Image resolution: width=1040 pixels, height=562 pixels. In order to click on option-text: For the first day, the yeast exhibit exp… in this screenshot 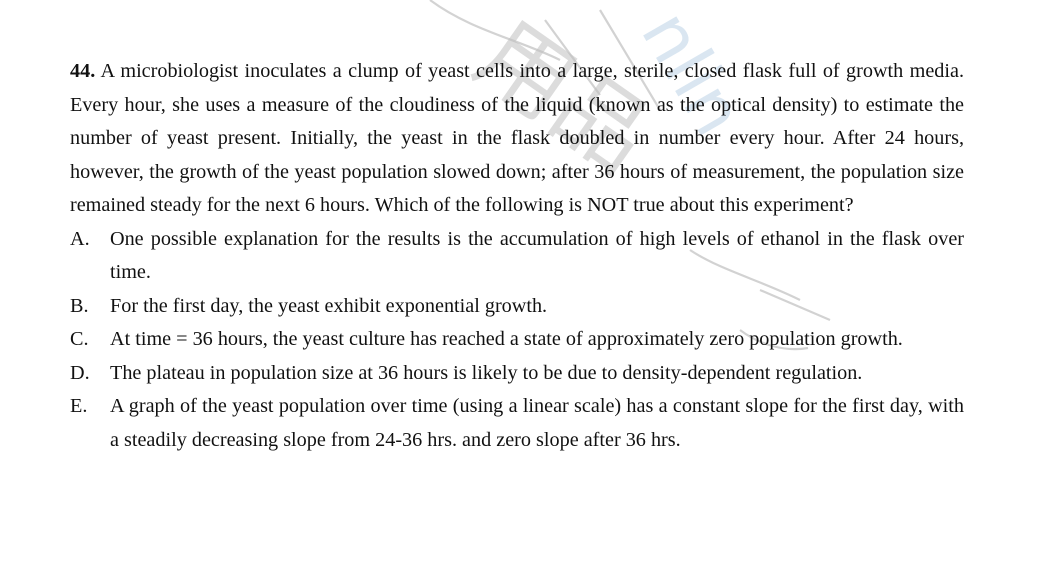, I will do `click(329, 305)`.